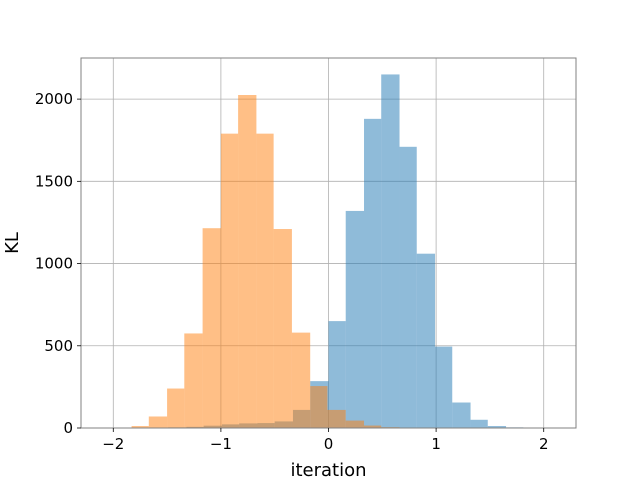  What do you see at coordinates (544, 444) in the screenshot?
I see `x-tick-label: 2` at bounding box center [544, 444].